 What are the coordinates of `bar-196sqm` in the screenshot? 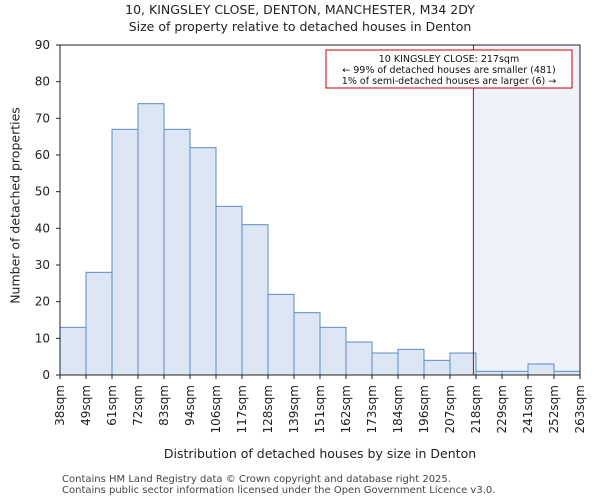 It's located at (437, 367).